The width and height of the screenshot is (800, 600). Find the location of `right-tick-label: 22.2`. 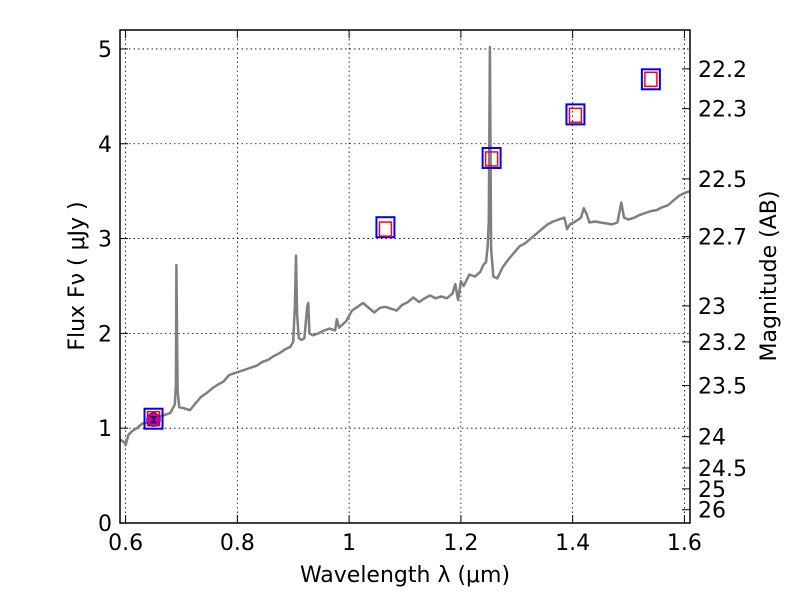

right-tick-label: 22.2 is located at coordinates (722, 70).